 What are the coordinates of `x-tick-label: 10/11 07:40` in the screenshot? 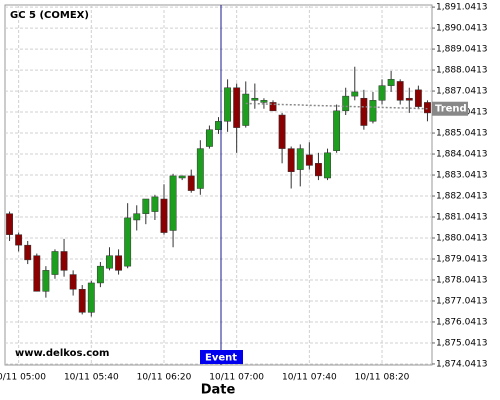 It's located at (309, 378).